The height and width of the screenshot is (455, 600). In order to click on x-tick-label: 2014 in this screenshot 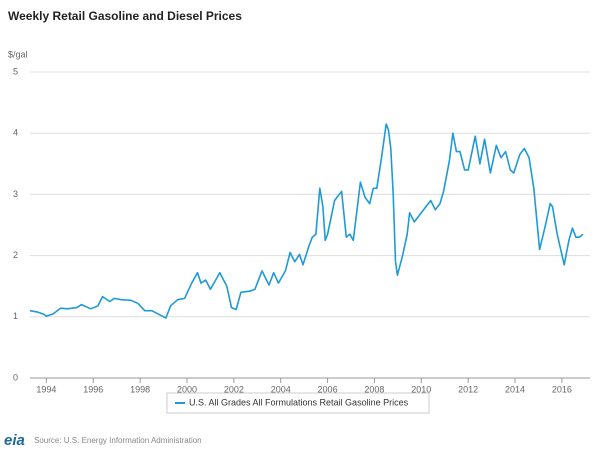, I will do `click(515, 389)`.